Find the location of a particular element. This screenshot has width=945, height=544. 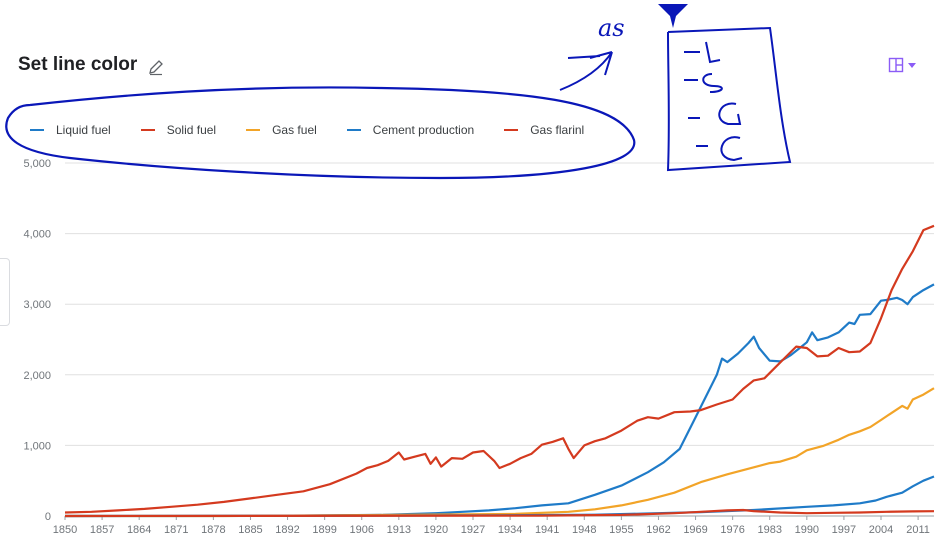

x-tick-label: 1871 is located at coordinates (176, 530).